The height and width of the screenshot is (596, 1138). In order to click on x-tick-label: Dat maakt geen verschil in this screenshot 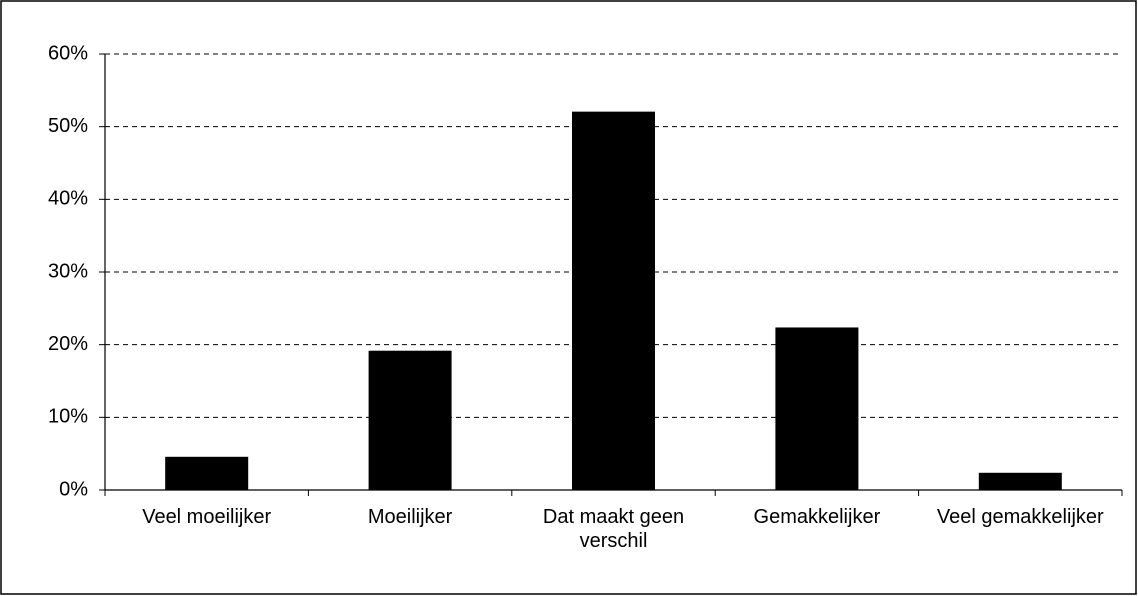, I will do `click(613, 529)`.